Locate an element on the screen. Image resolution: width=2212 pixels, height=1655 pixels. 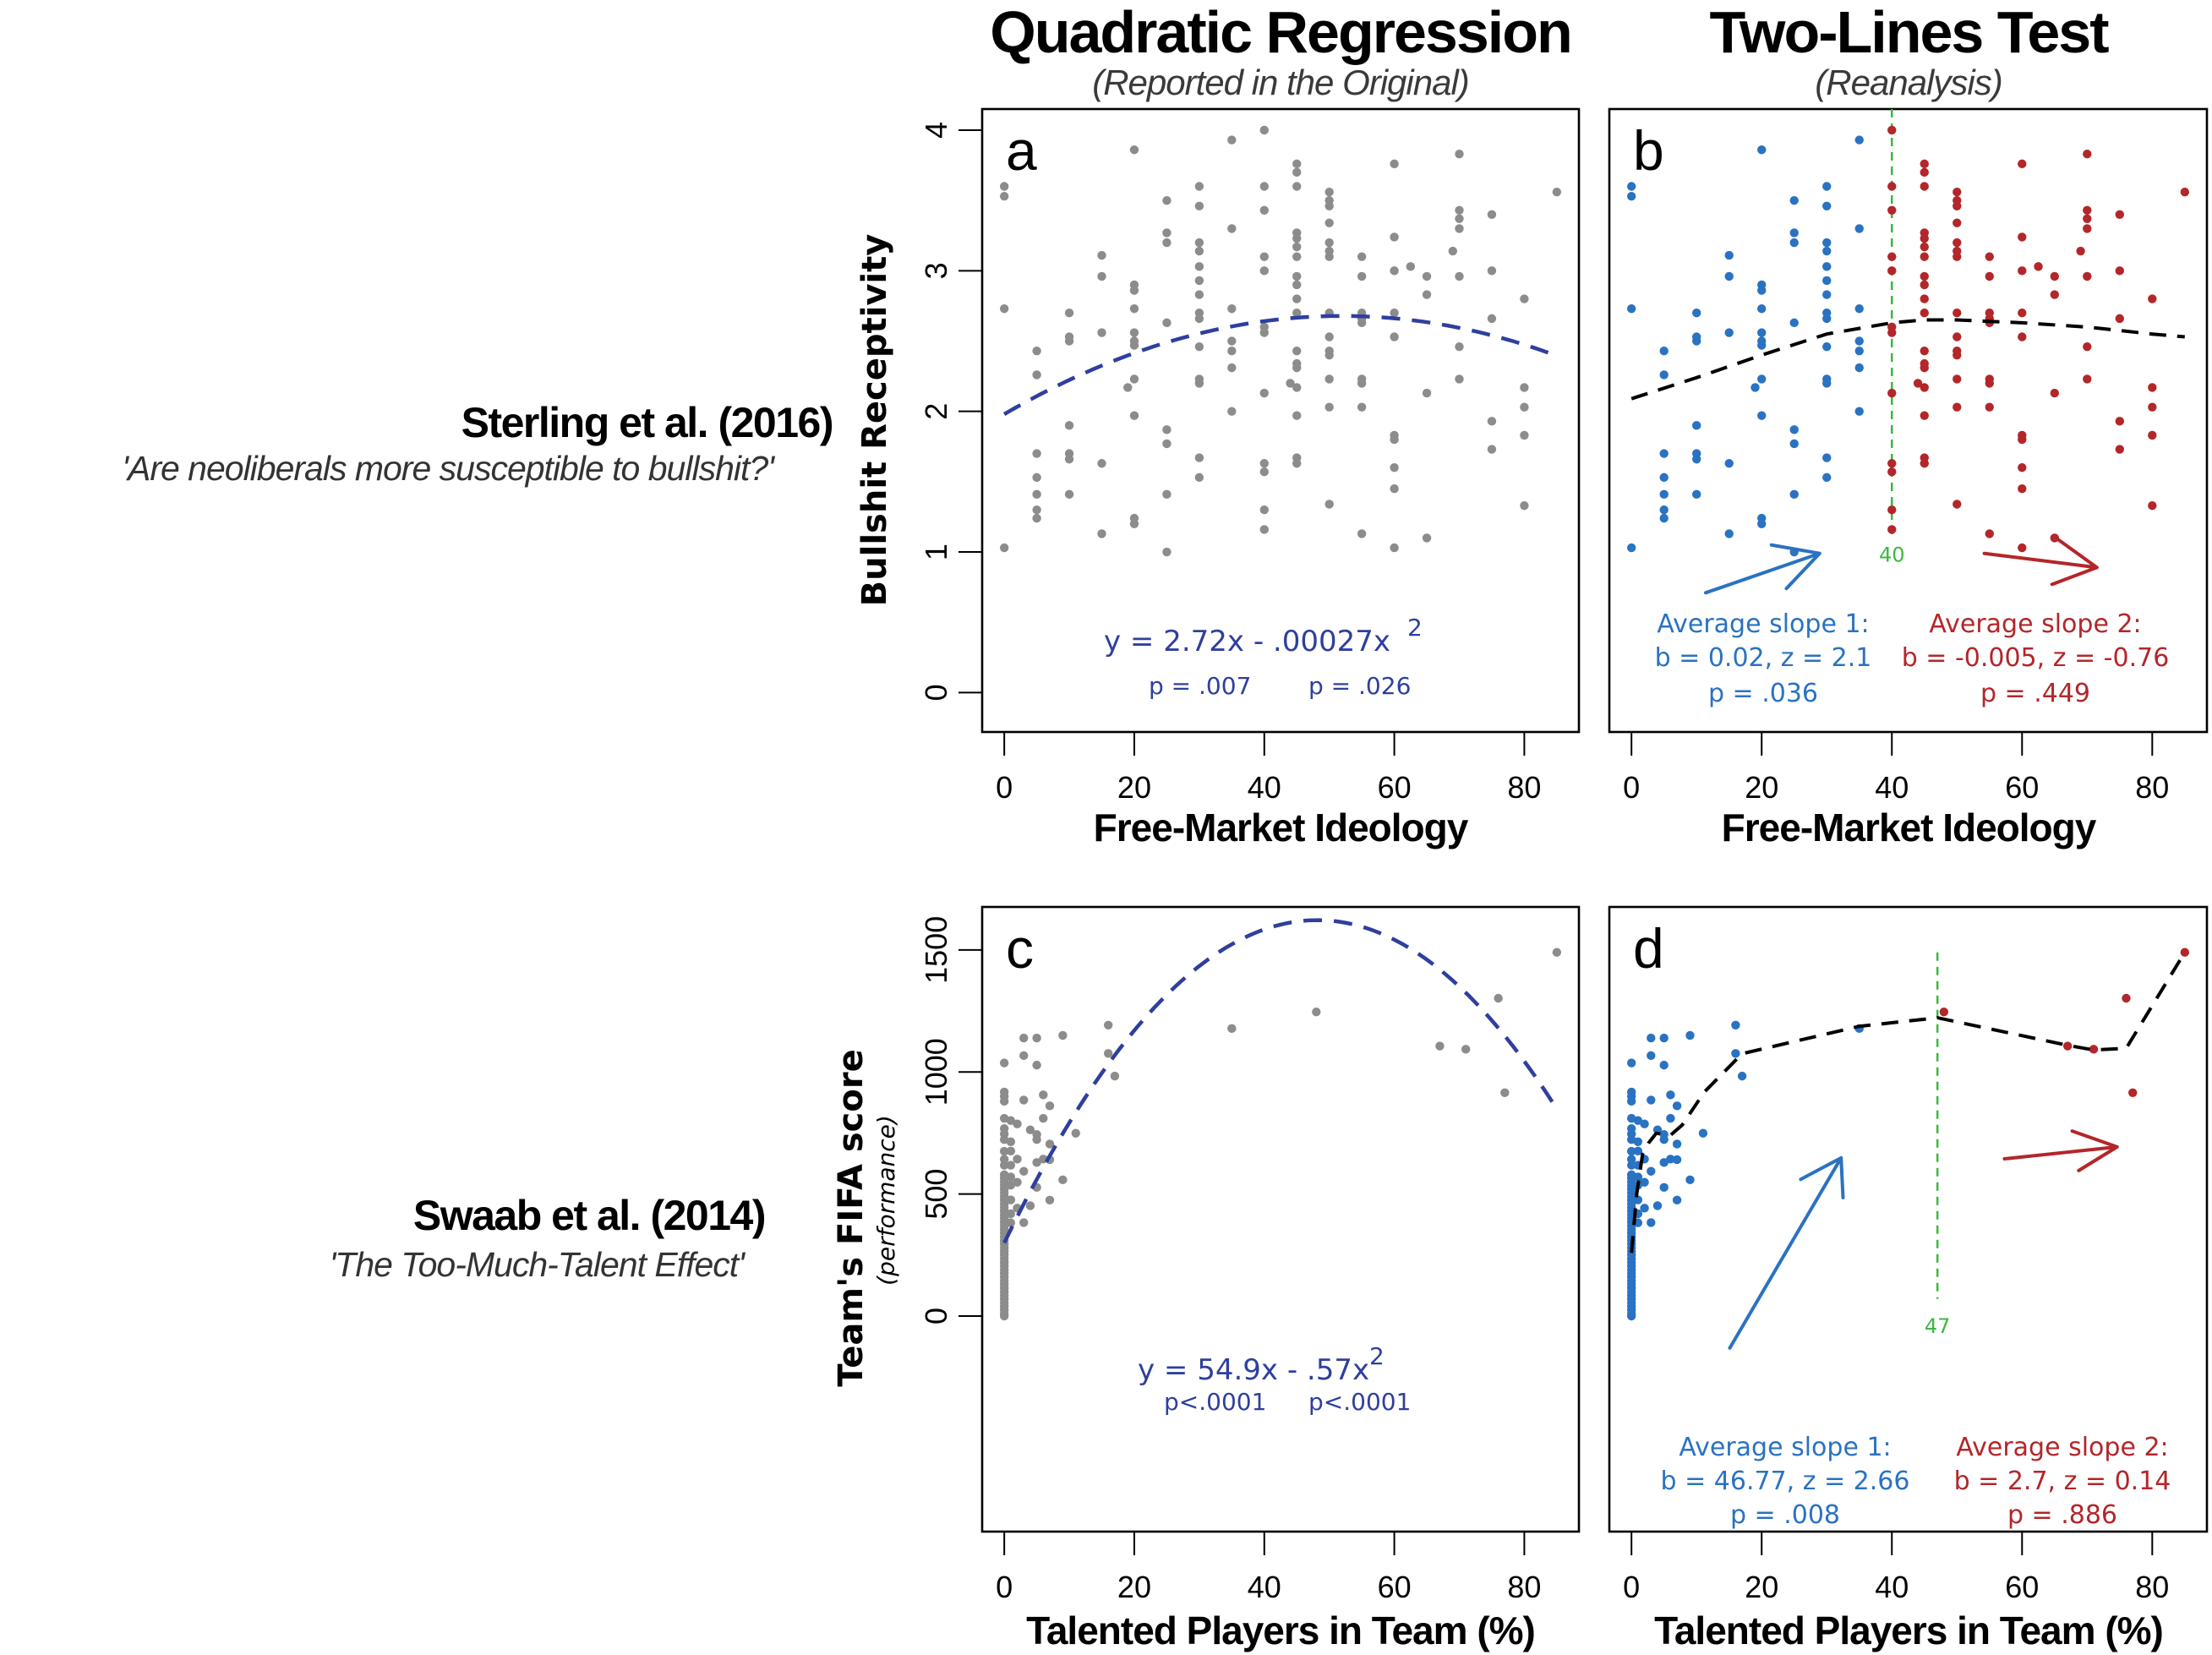
x-tick-label: 60 is located at coordinates (1395, 787).